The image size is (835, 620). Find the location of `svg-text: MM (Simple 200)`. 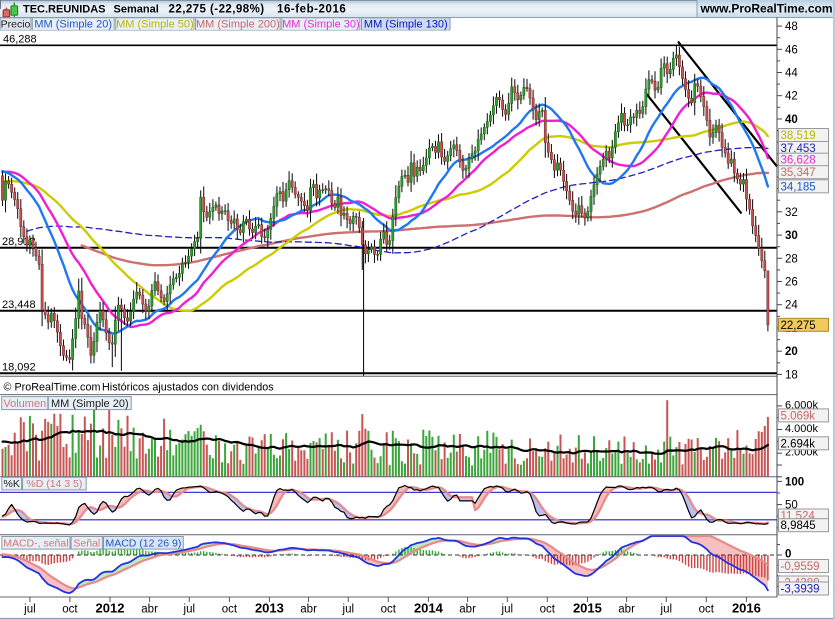

svg-text: MM (Simple 200) is located at coordinates (238, 24).